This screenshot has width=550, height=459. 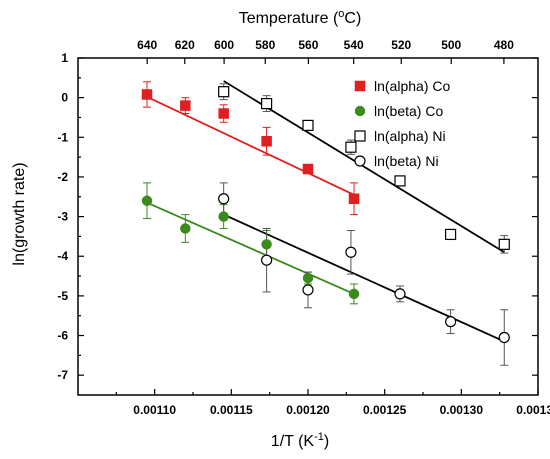 I want to click on y-tick-label: -6, so click(x=62, y=336).